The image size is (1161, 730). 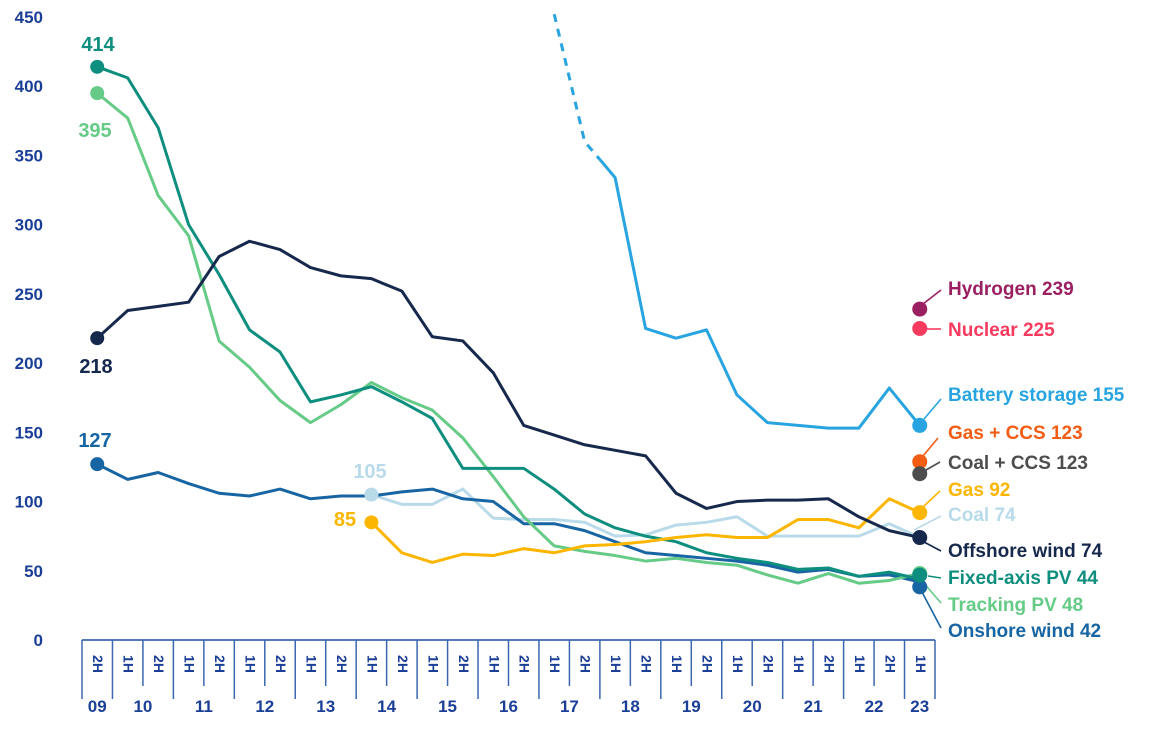 What do you see at coordinates (931, 610) in the screenshot?
I see `label-leader-onshore-wind` at bounding box center [931, 610].